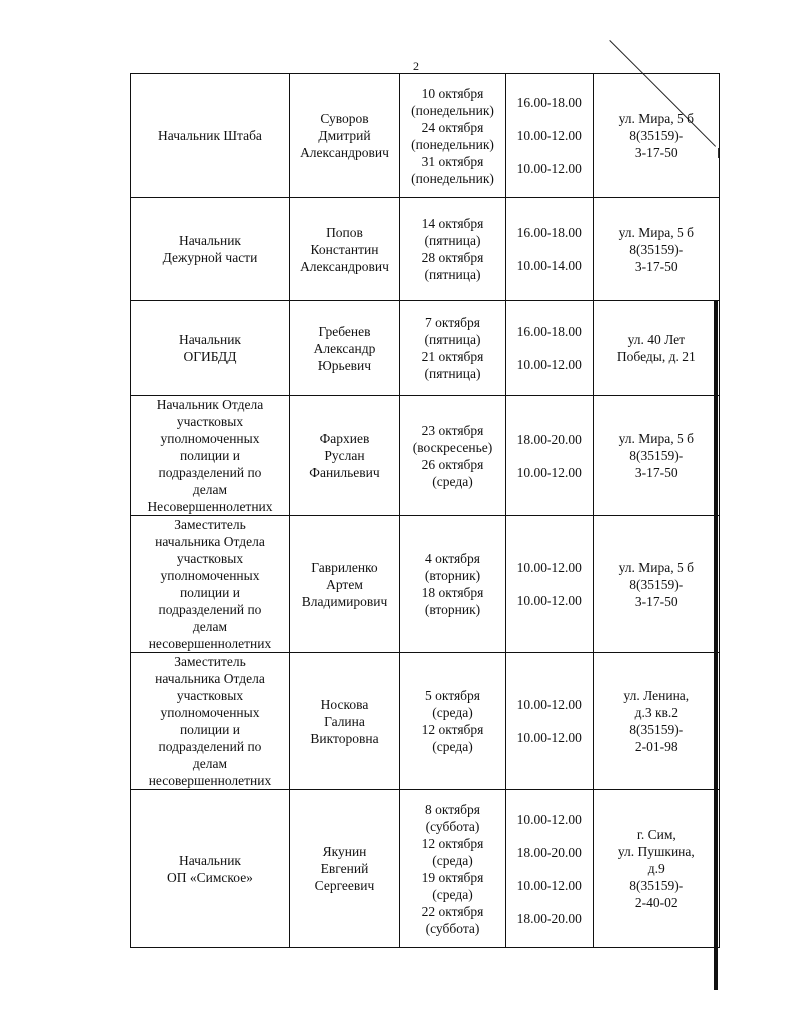 The image size is (791, 1024). Describe the element at coordinates (452, 809) in the screenshot. I see `dates-line: 8 октября` at that location.